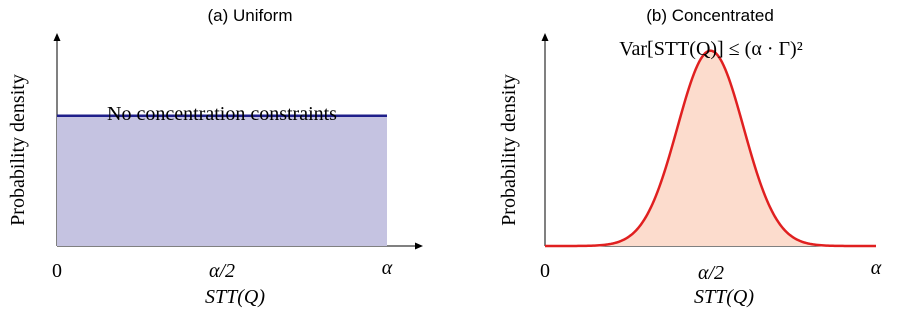 The width and height of the screenshot is (902, 320). What do you see at coordinates (222, 271) in the screenshot?
I see `panel-a-tick-half: α/2` at bounding box center [222, 271].